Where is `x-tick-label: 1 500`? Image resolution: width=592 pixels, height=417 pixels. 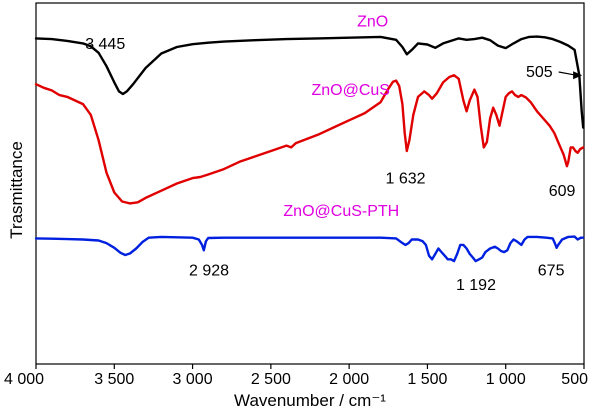
x-tick-label: 1 500 is located at coordinates (427, 379).